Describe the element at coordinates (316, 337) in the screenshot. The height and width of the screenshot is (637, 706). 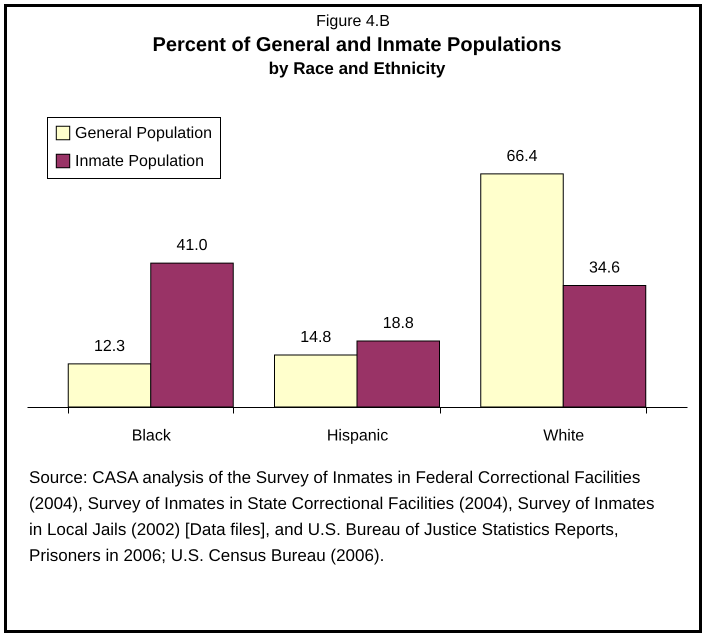
I see `data-label: 14.8` at that location.